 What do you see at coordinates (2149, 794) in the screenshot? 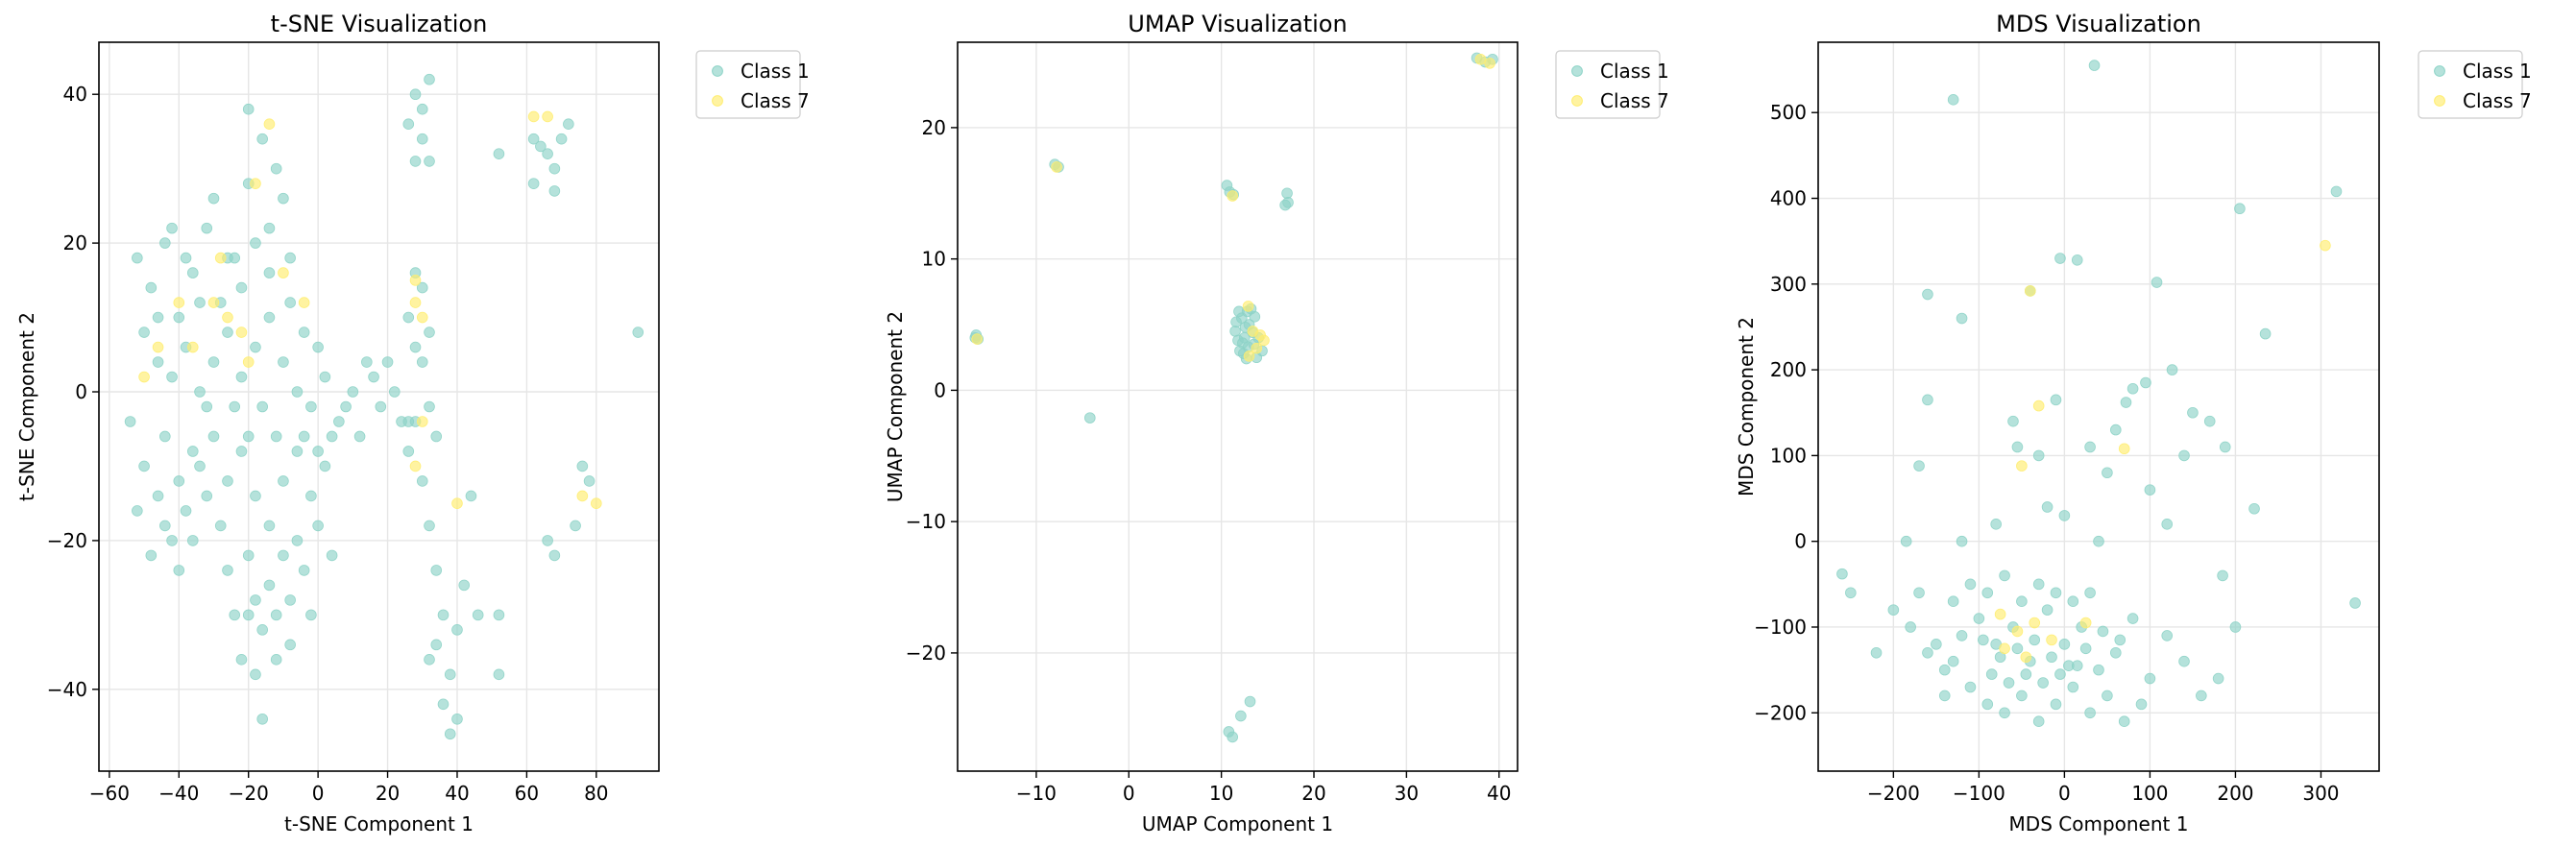
I see `x-tick-label: 100` at bounding box center [2149, 794].